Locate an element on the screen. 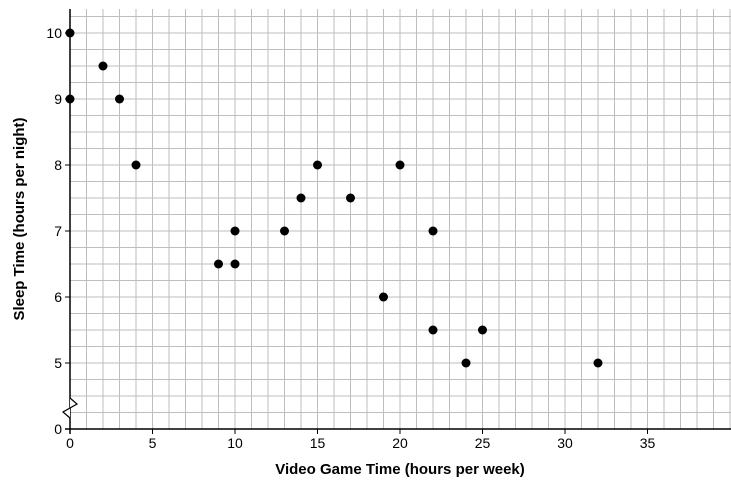  y-axis-title: Sleep Time (hours per night) is located at coordinates (19, 218).